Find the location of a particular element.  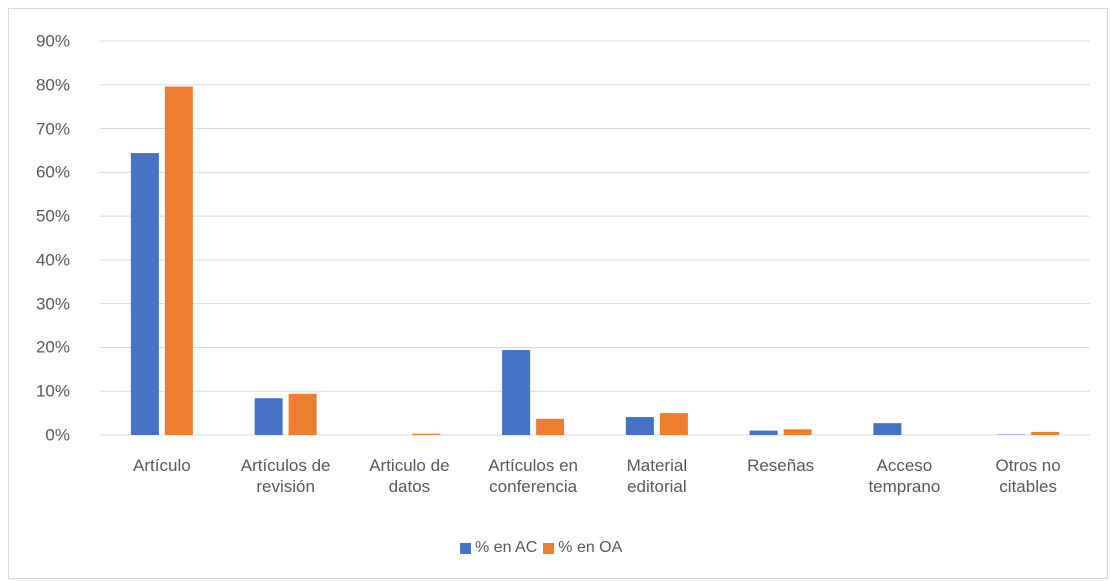

y-tick-label: 10% is located at coordinates (52, 391).